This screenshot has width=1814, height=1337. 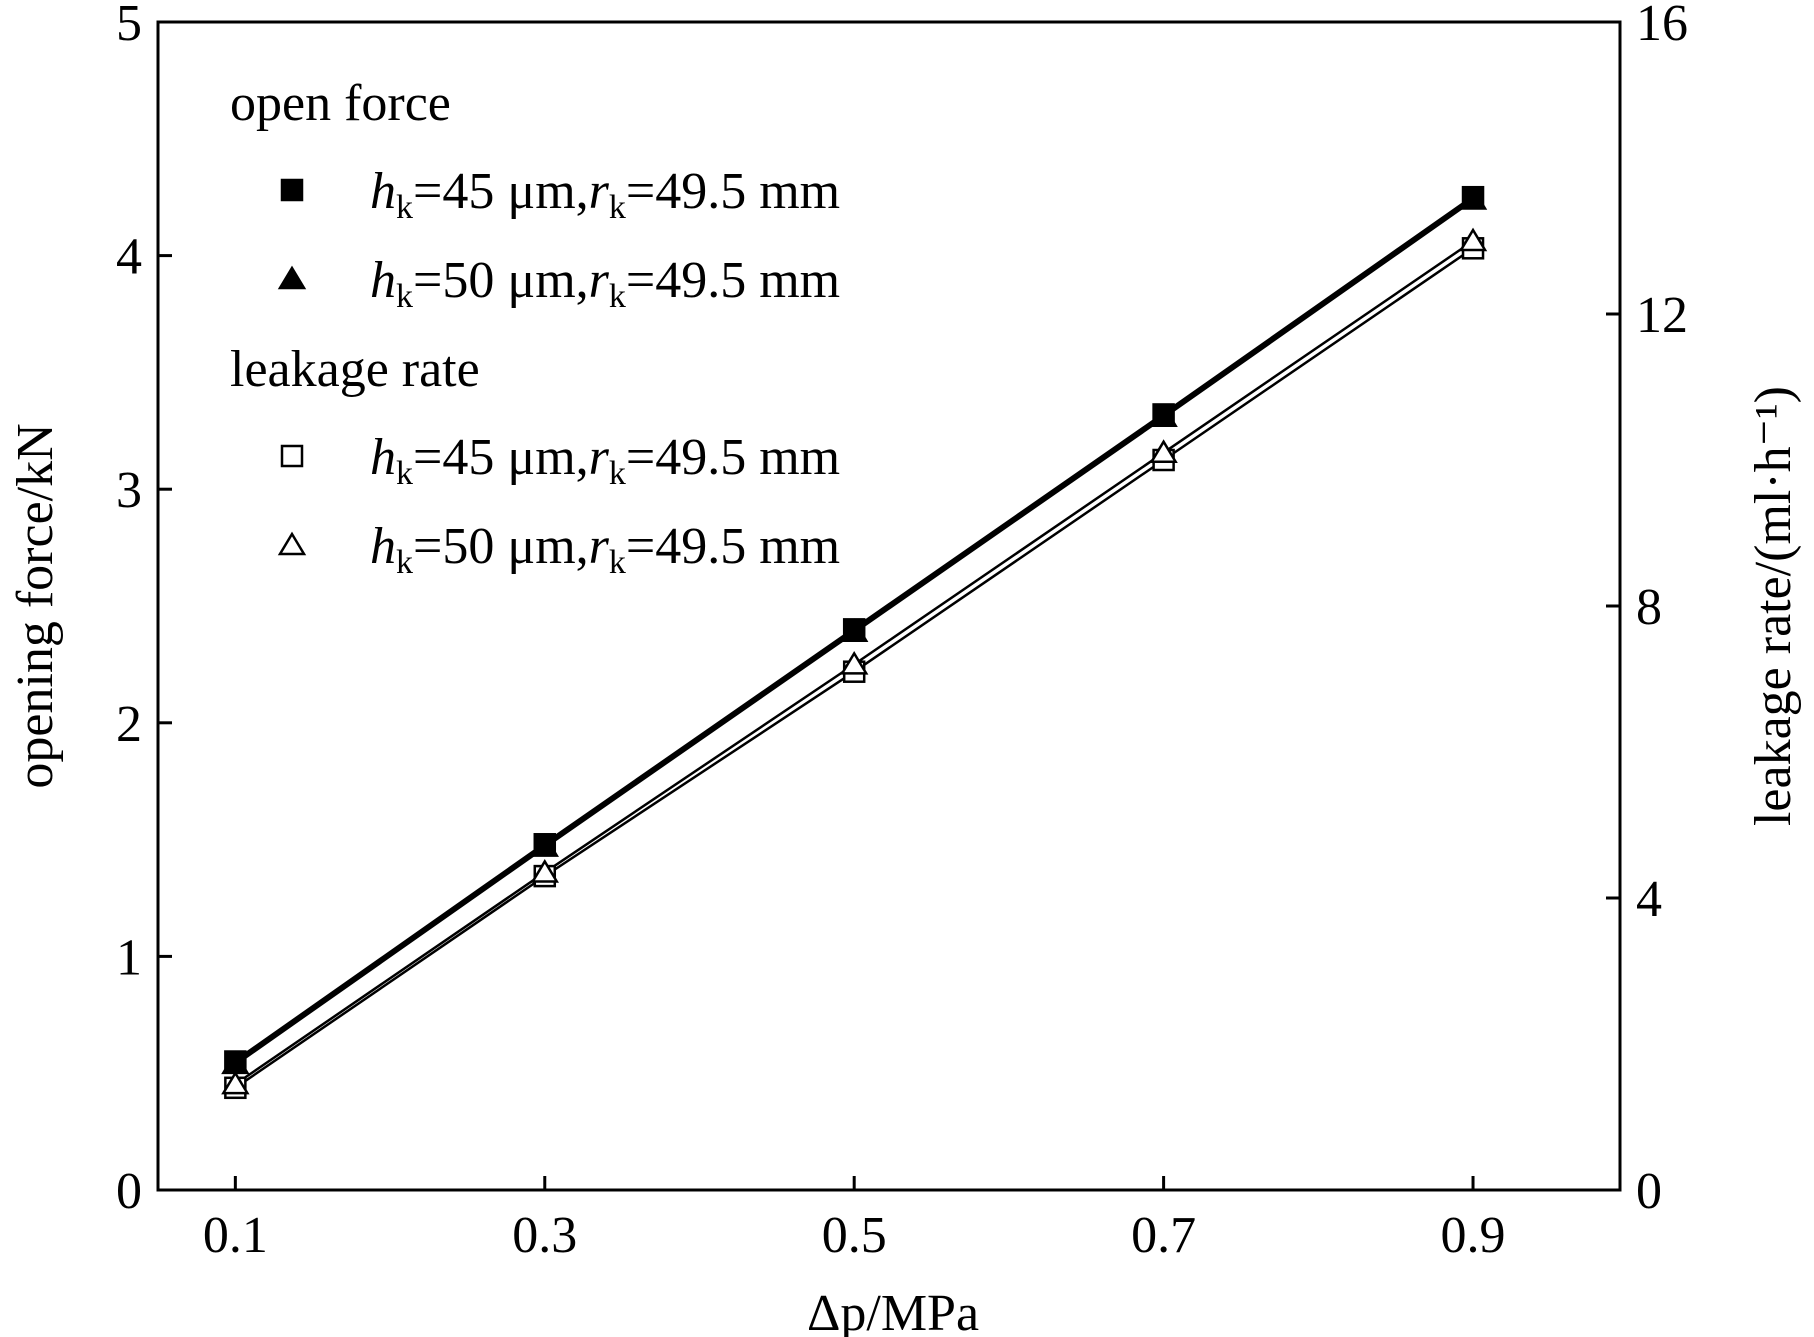 I want to click on y-left-tick-label: 1, so click(x=129, y=957).